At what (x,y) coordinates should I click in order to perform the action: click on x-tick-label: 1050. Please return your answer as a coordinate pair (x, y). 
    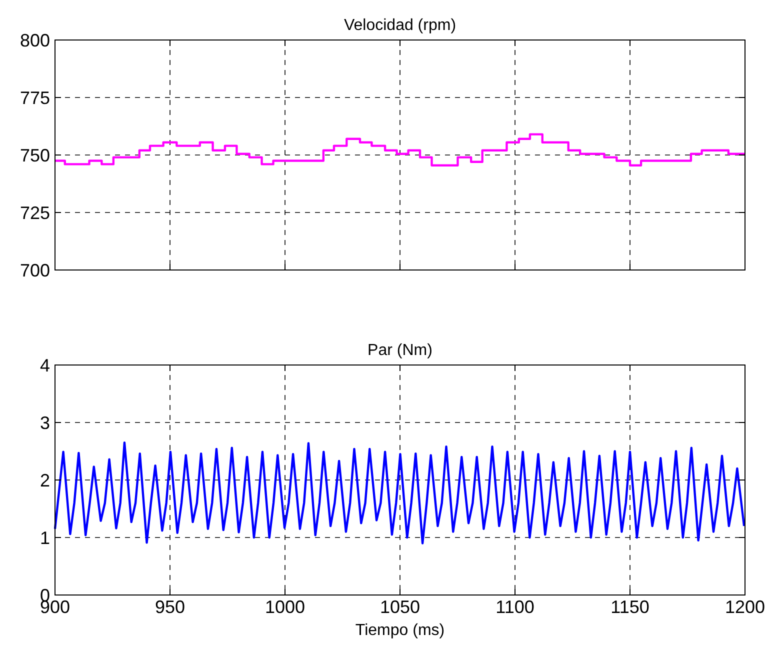
    Looking at the image, I should click on (400, 607).